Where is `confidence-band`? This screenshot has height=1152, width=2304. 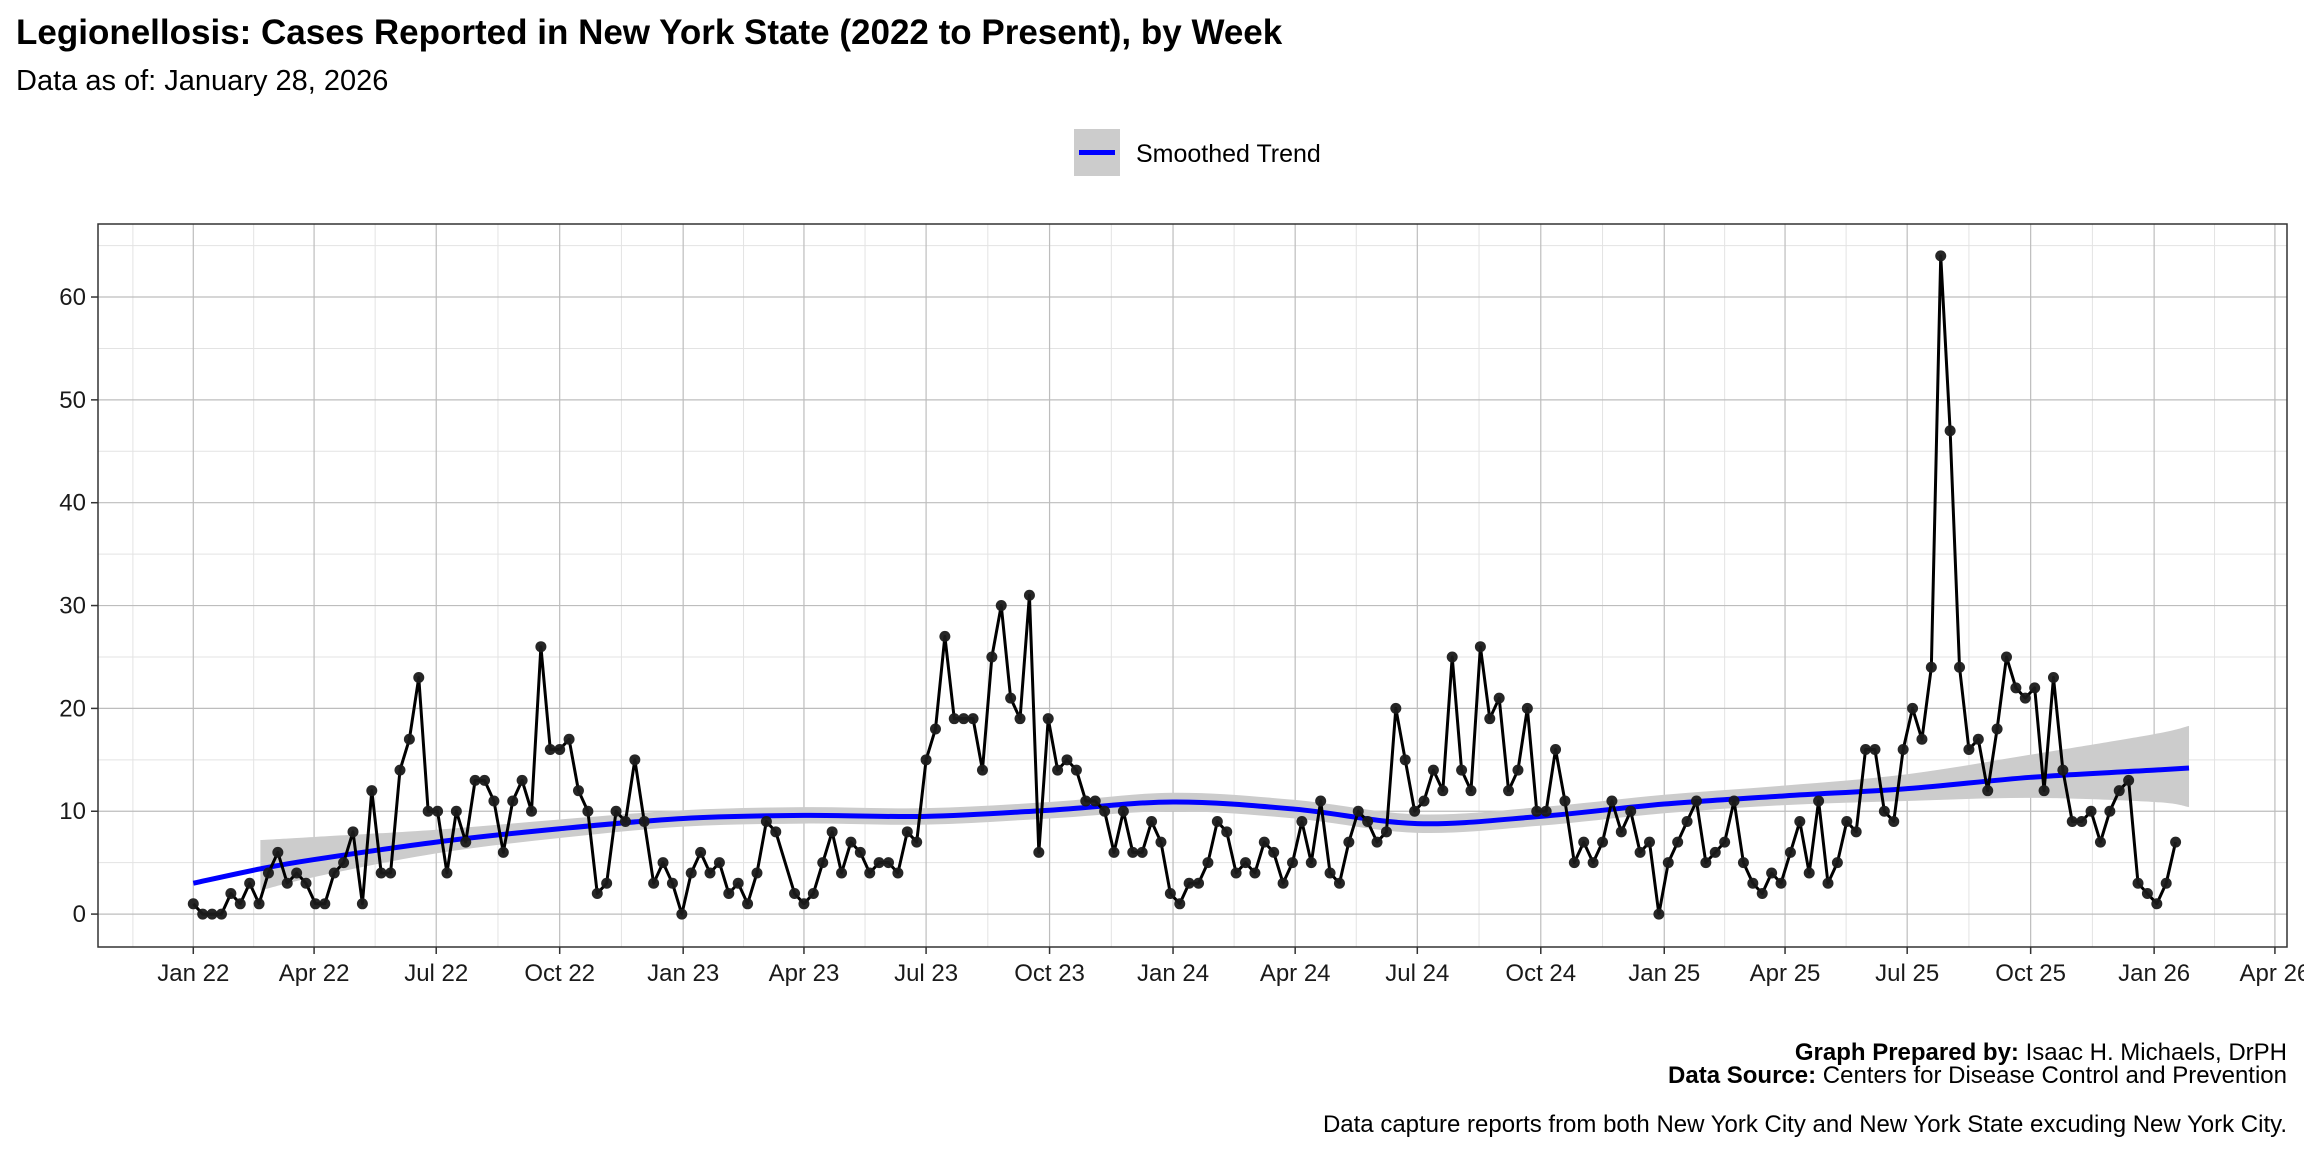 confidence-band is located at coordinates (1225, 808).